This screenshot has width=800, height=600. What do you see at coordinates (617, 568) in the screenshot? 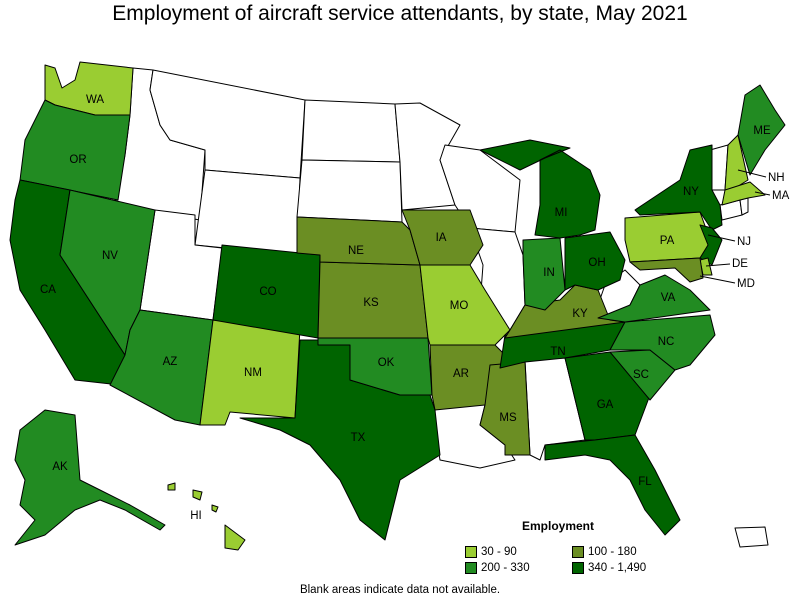
I see `legend-label: 340 - 1,490` at bounding box center [617, 568].